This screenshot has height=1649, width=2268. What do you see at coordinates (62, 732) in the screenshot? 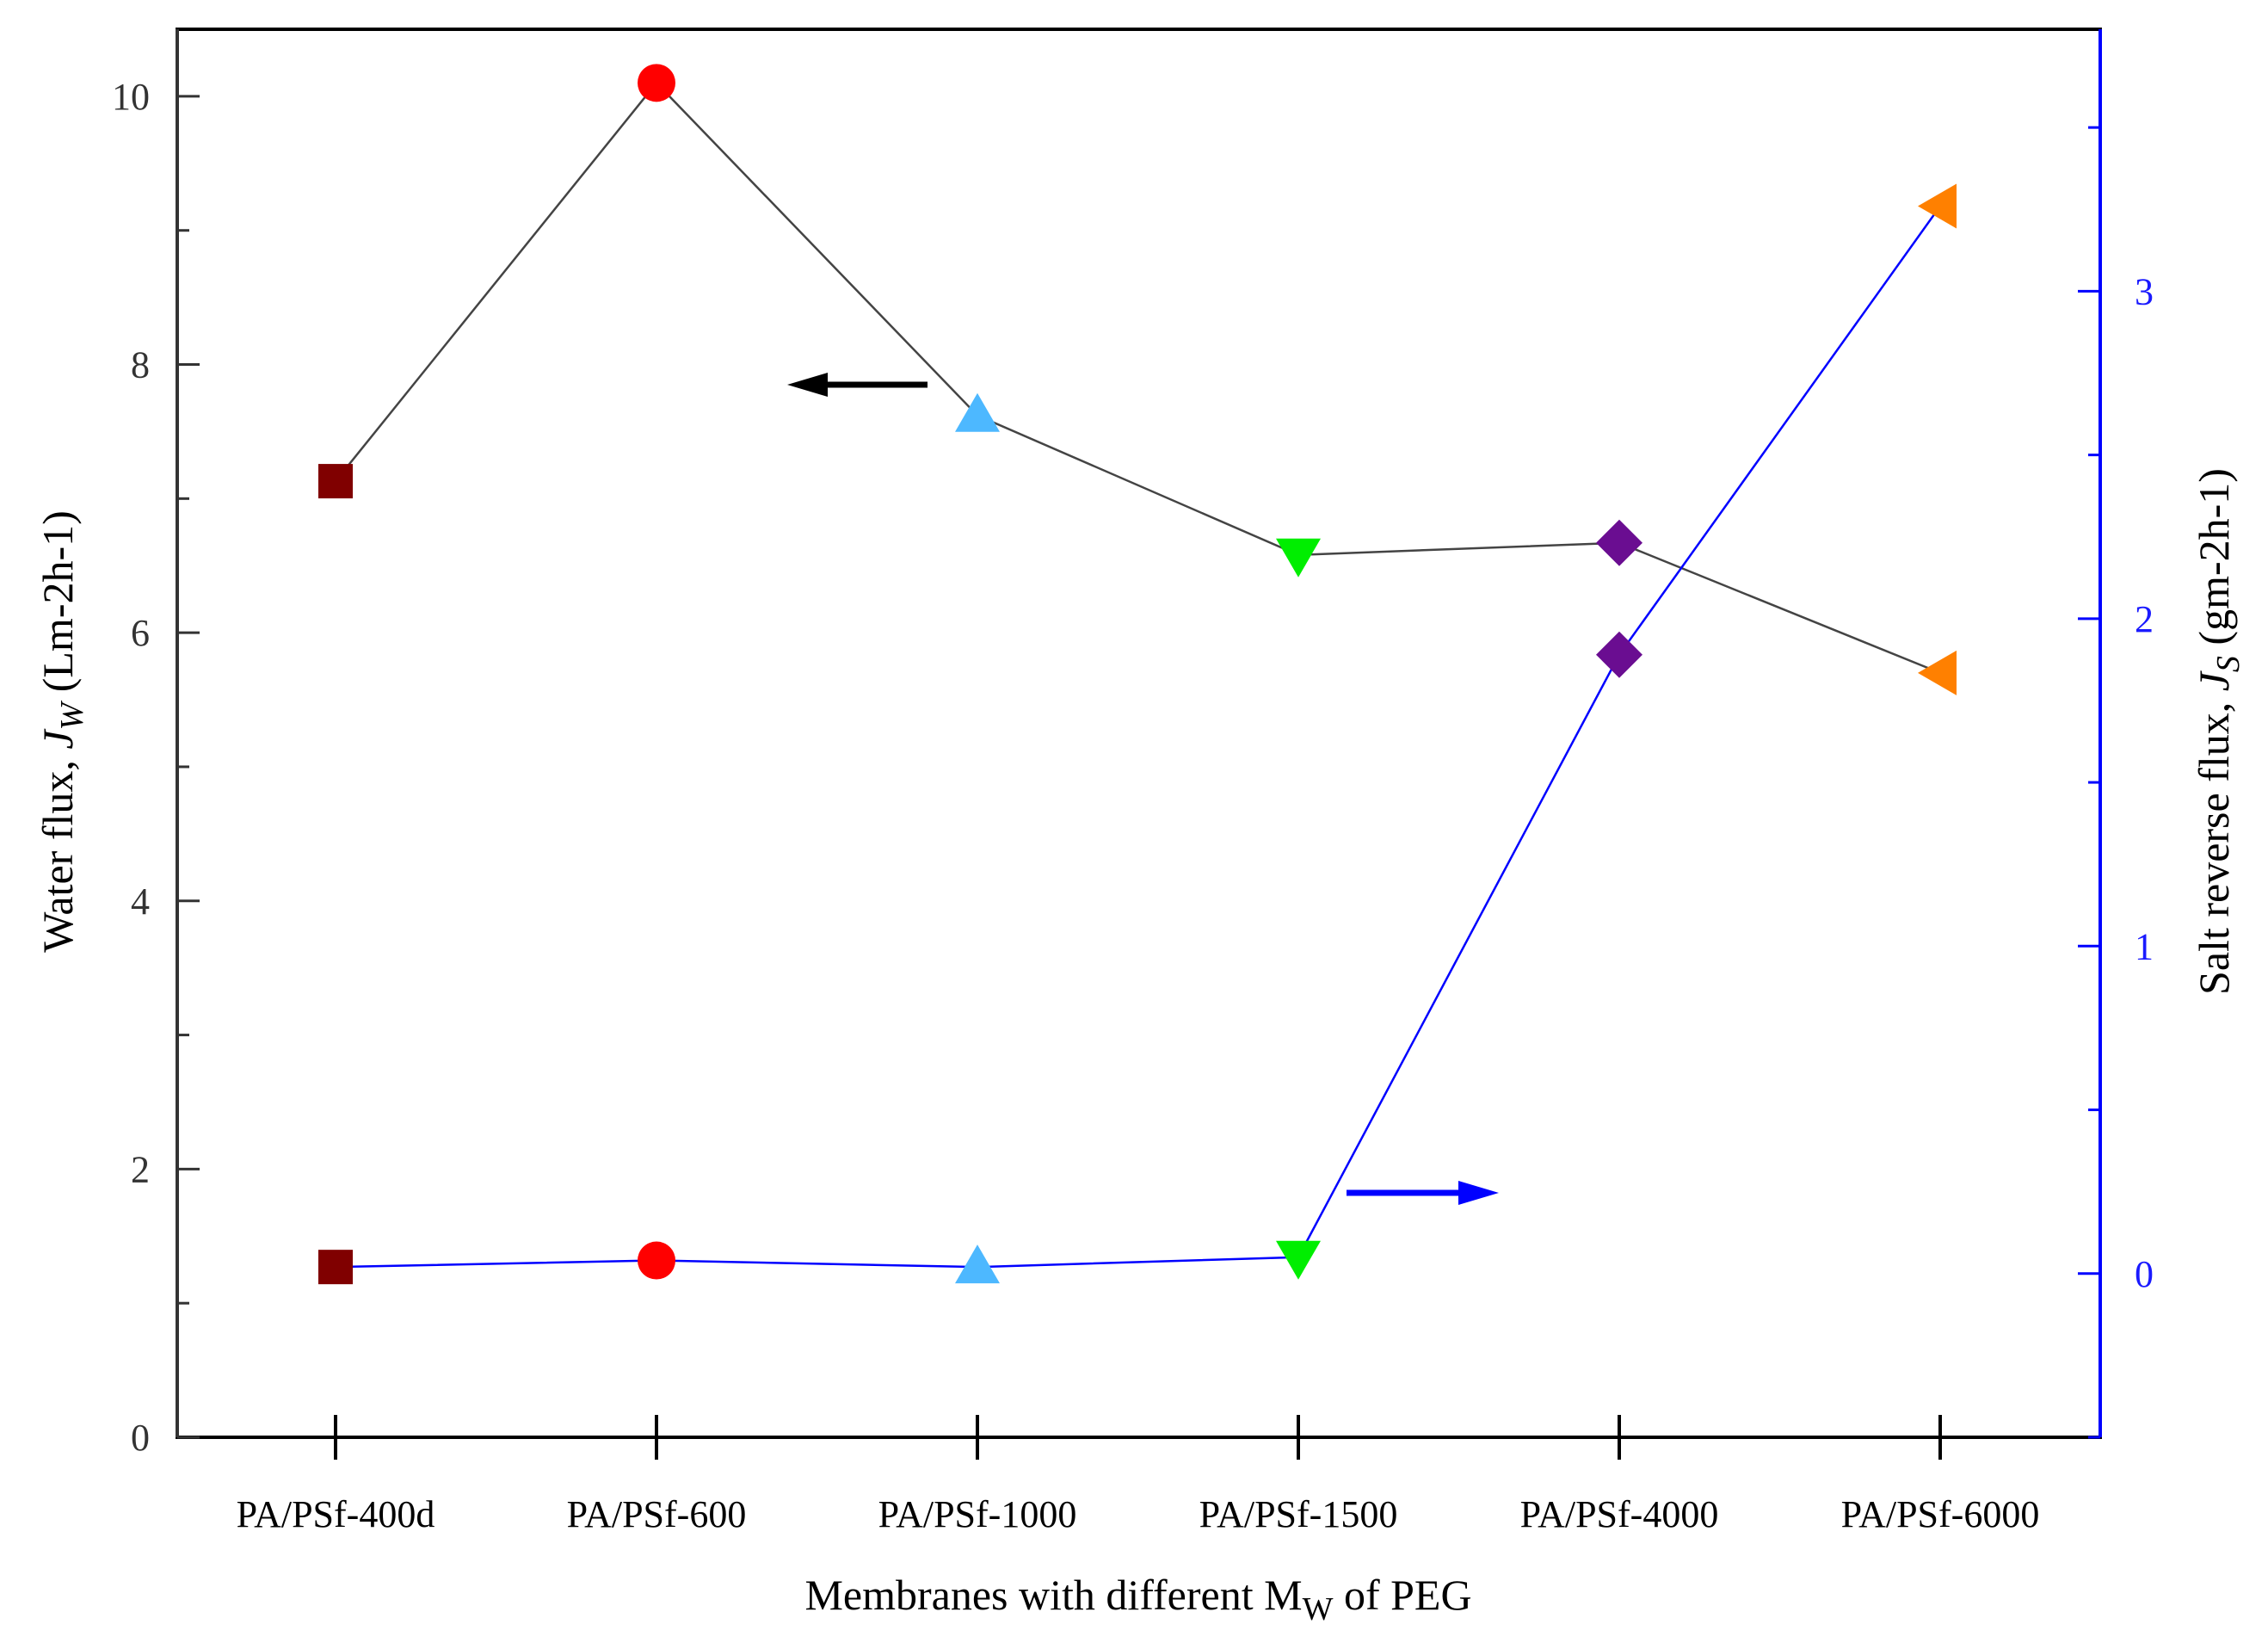
I see `left-axis-title: Water flux, JW (Lm-2h-1)` at bounding box center [62, 732].